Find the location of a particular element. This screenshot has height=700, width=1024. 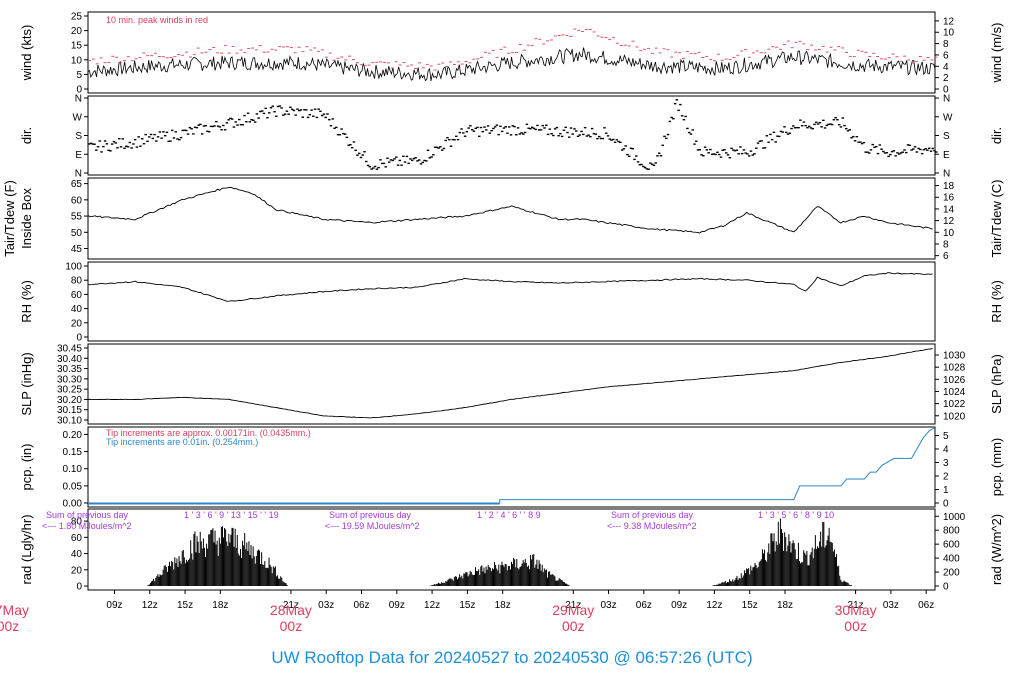

ytick-label-left: 25 is located at coordinates (77, 17).